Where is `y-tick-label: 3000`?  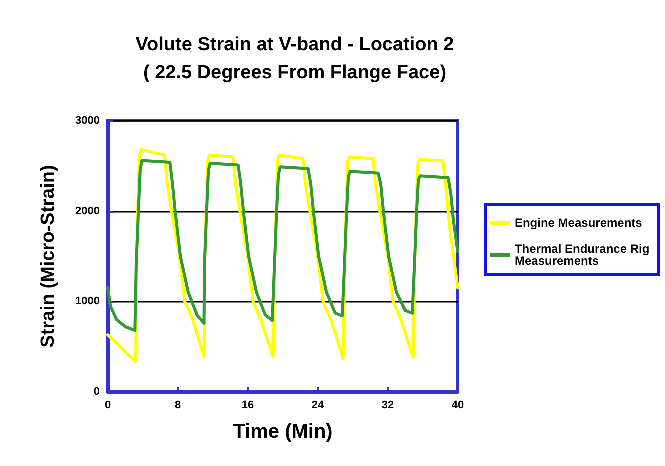
y-tick-label: 3000 is located at coordinates (88, 121).